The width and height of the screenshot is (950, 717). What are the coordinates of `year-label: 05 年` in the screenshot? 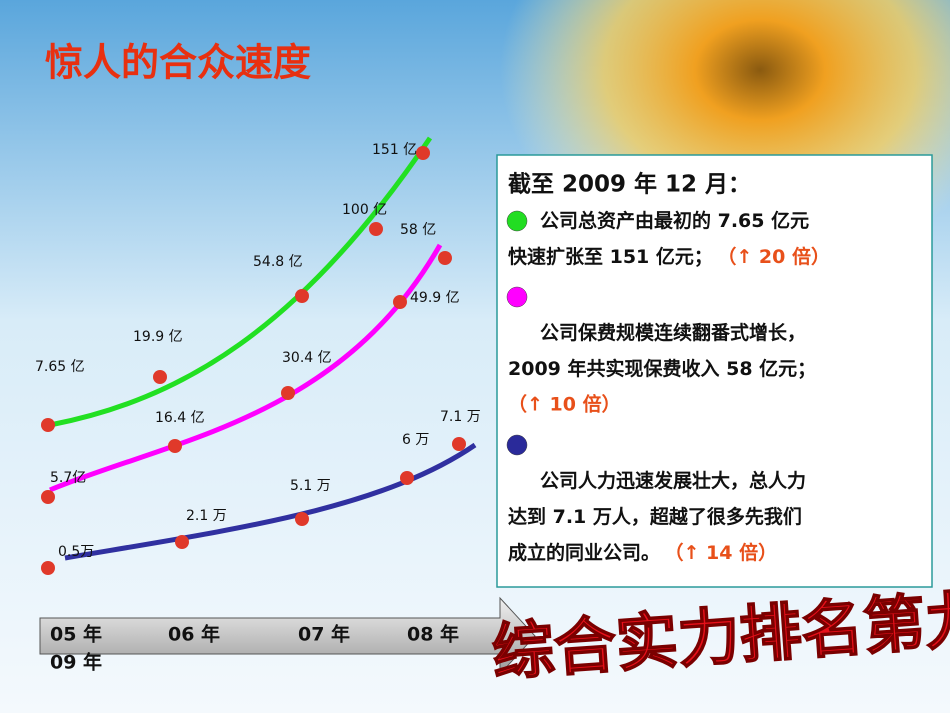 It's located at (76, 634).